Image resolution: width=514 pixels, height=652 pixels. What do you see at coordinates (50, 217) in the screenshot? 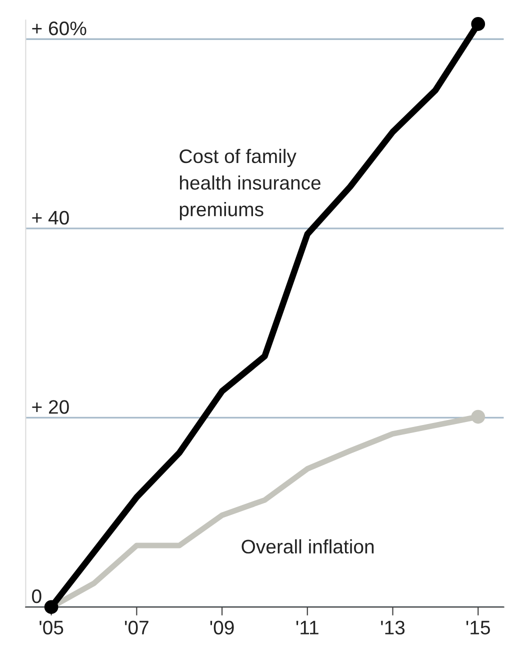
I see `y-tick-label: + 40` at bounding box center [50, 217].